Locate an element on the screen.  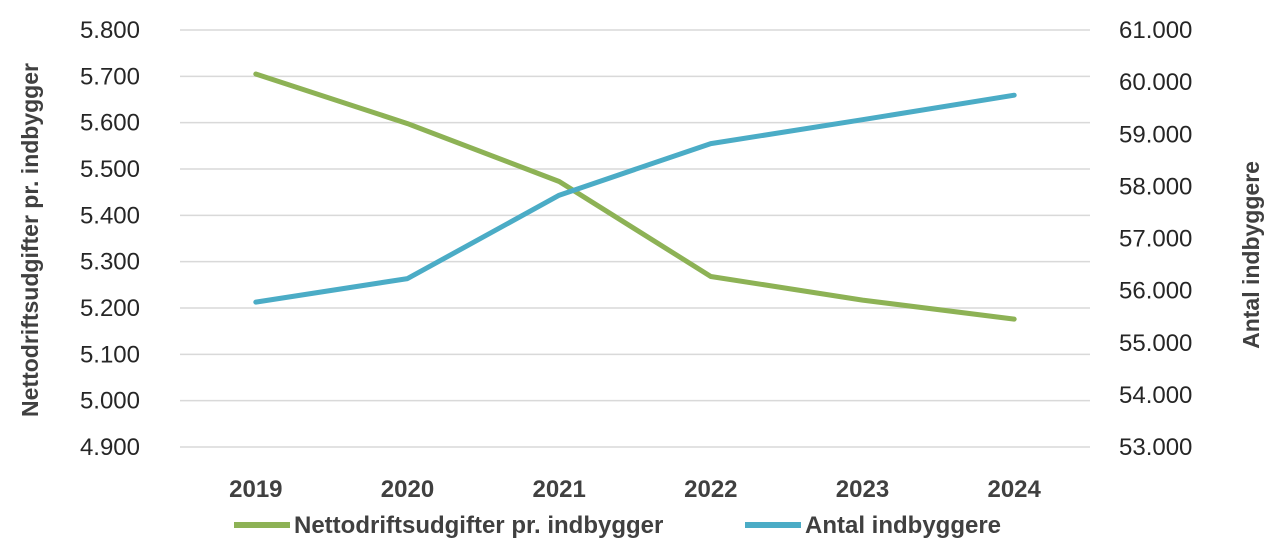
right-tick-label: 58.000 is located at coordinates (1155, 186).